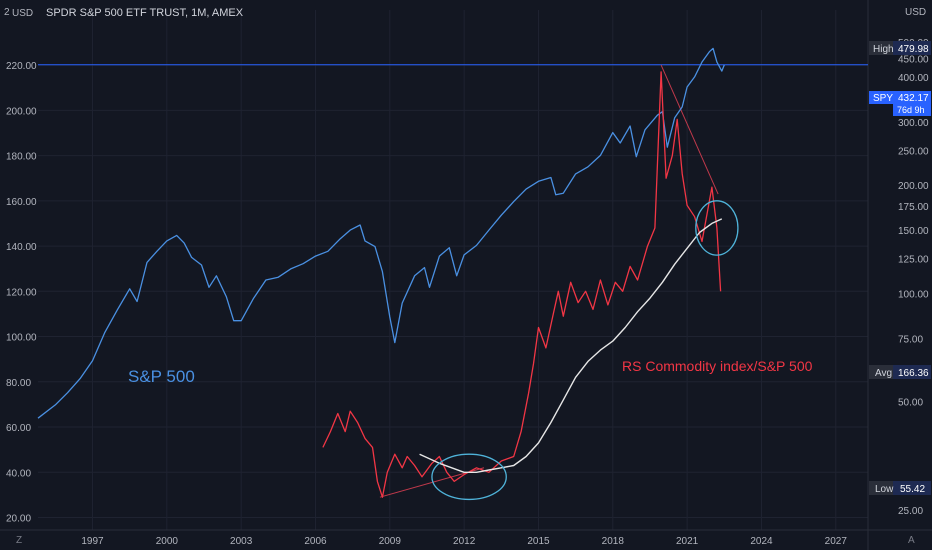  What do you see at coordinates (884, 489) in the screenshot?
I see `low-badge-label: Low` at bounding box center [884, 489].